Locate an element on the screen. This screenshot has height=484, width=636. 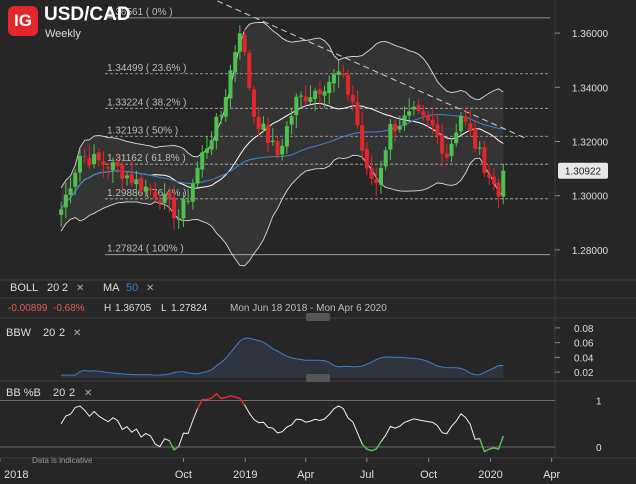
bbw-tick-label: 0.06 is located at coordinates (584, 344).